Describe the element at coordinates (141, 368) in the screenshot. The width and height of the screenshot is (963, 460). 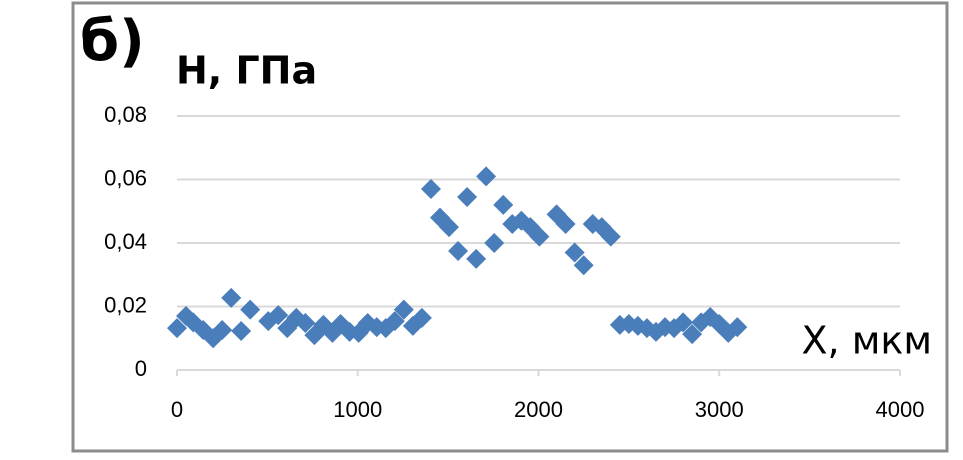
I see `y-tick-label: 0` at that location.